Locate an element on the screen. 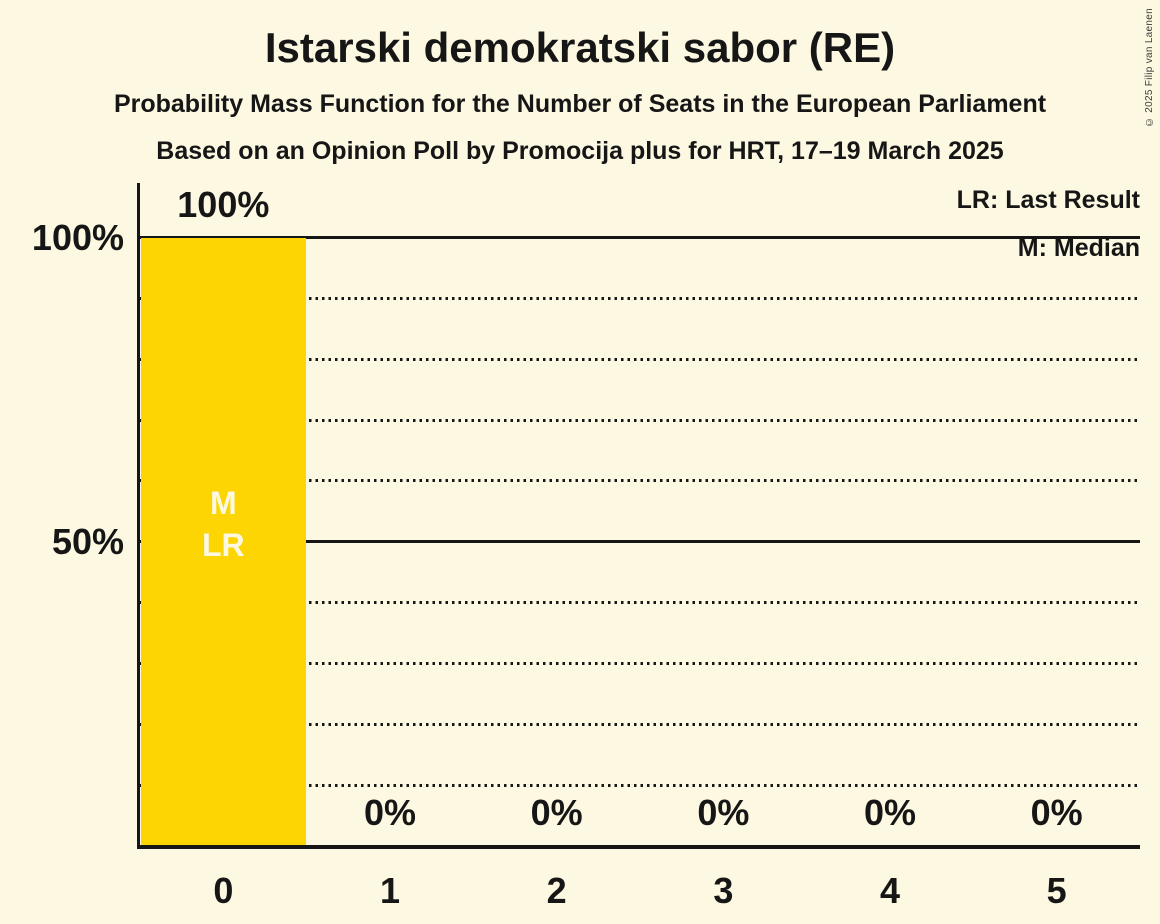 The height and width of the screenshot is (924, 1160). x-tick-label-seat-1: 1 is located at coordinates (390, 890).